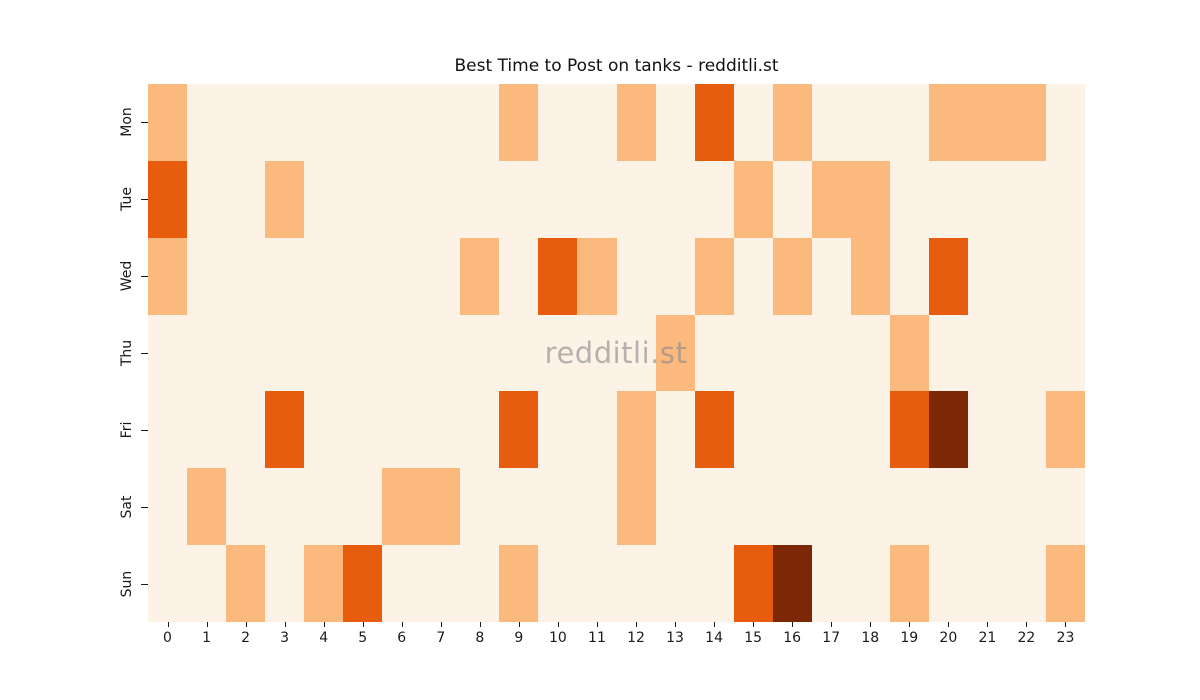 The height and width of the screenshot is (700, 1200). What do you see at coordinates (909, 638) in the screenshot?
I see `x-tick-label-19: 19` at bounding box center [909, 638].